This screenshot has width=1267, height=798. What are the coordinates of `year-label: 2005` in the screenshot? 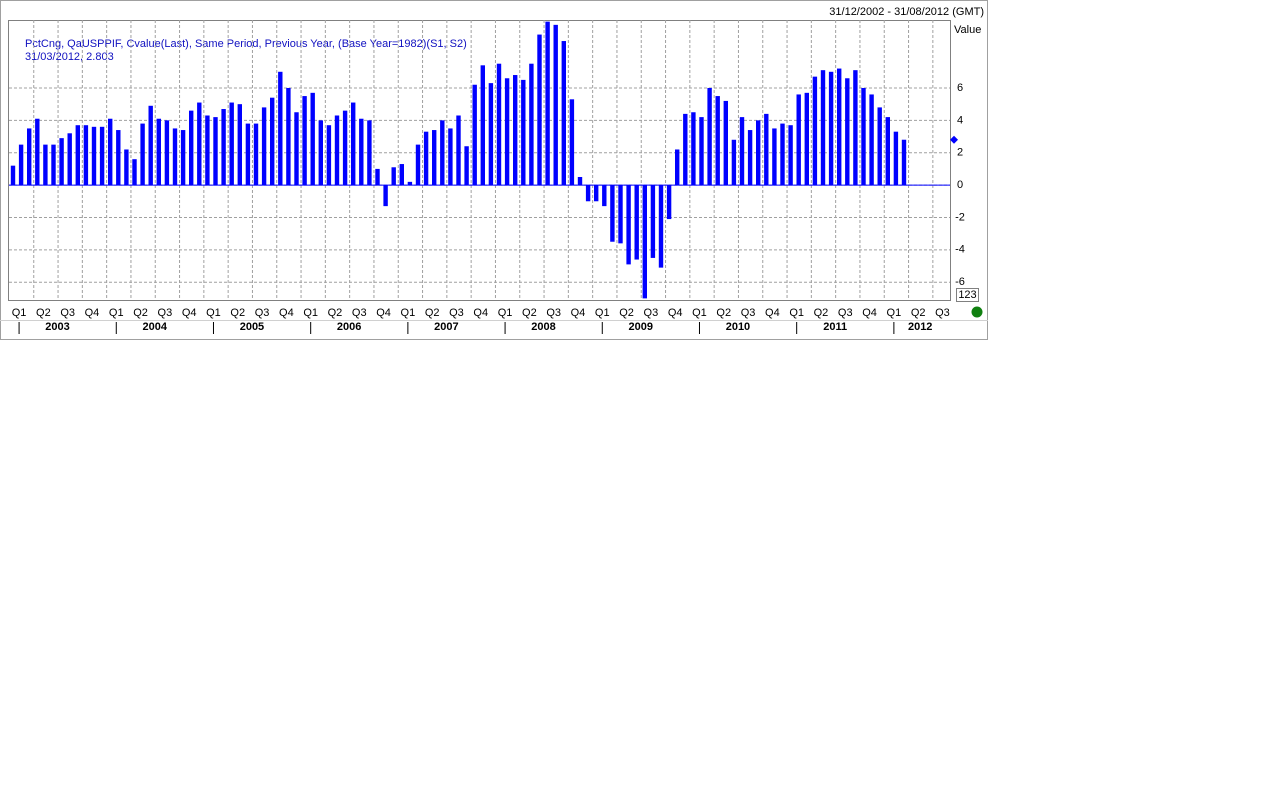 It's located at (252, 327).